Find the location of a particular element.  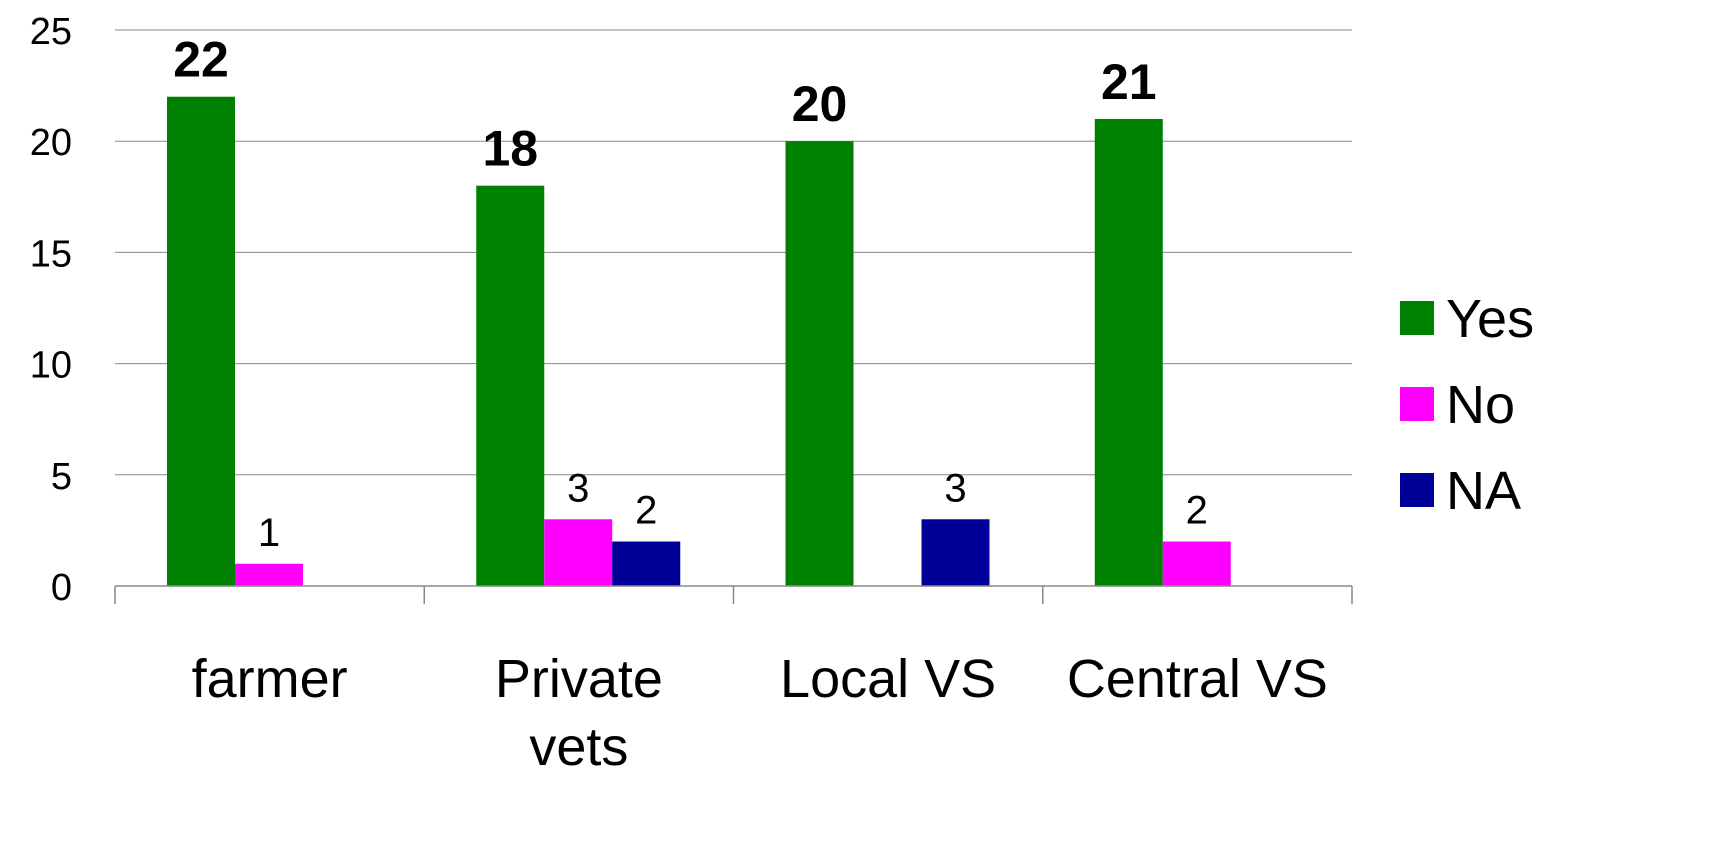

legend-label-yes: Yes is located at coordinates (1490, 319).